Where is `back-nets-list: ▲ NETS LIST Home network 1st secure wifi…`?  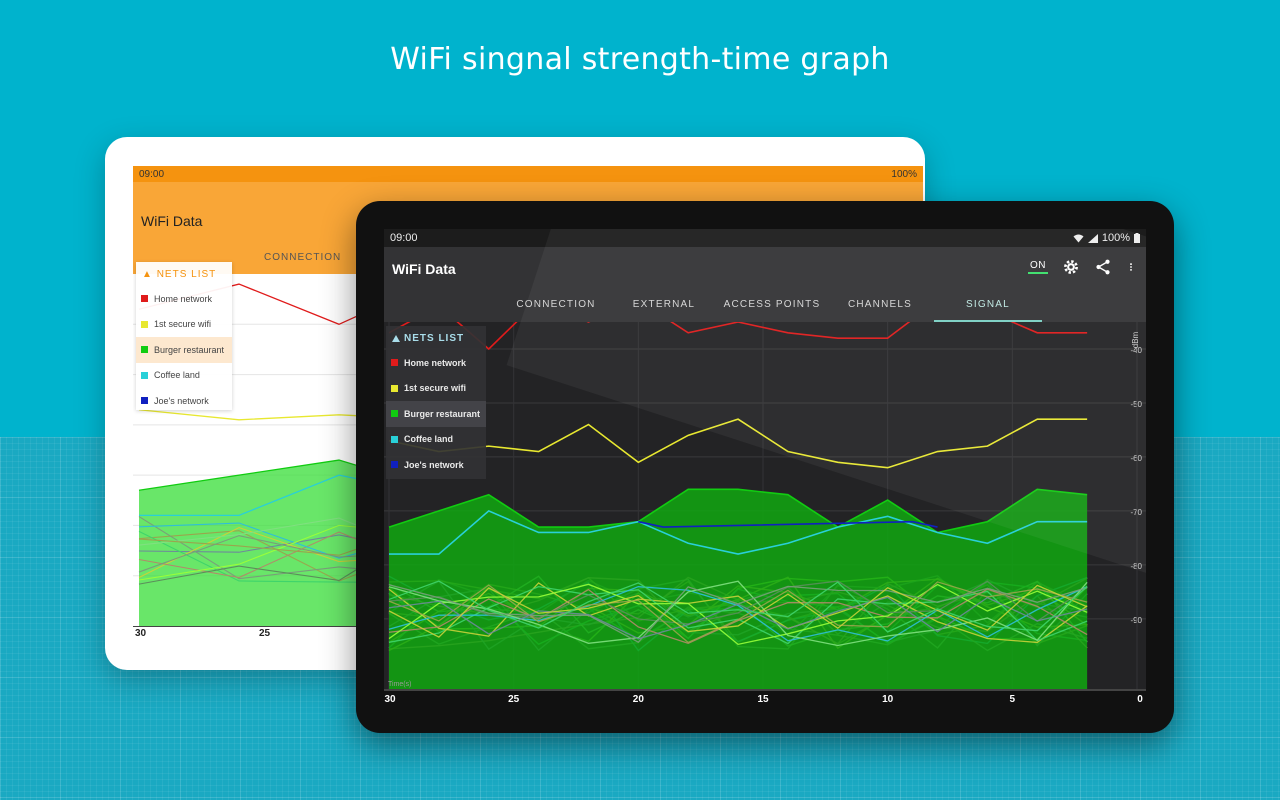
back-nets-list: ▲ NETS LIST Home network 1st secure wifi… is located at coordinates (184, 336).